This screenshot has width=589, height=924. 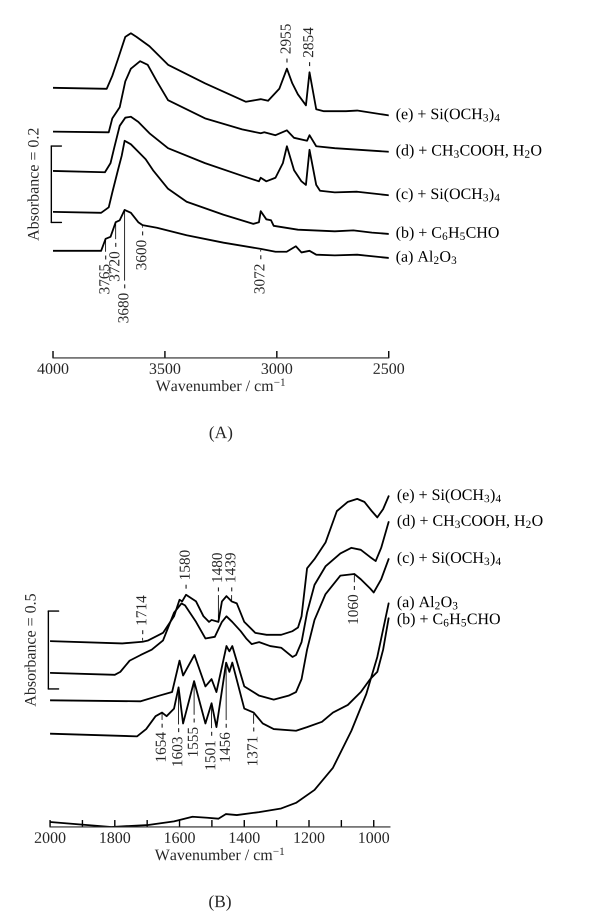 What do you see at coordinates (245, 838) in the screenshot?
I see `x-tick-label: 1400` at bounding box center [245, 838].